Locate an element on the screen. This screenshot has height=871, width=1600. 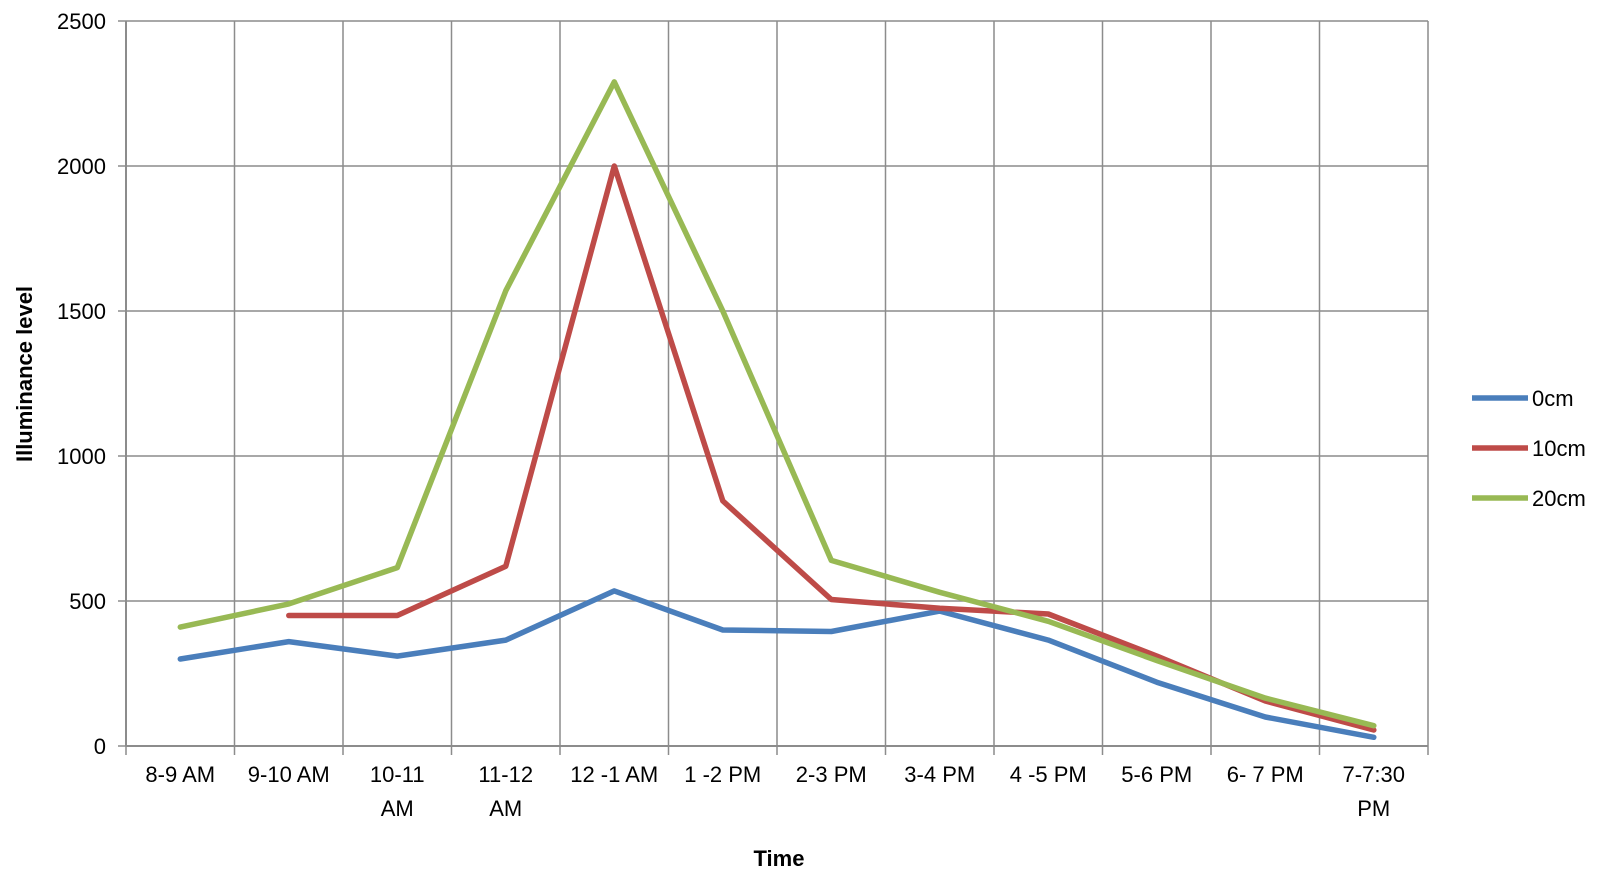
x-tick-label-11: 7-7:30 PM is located at coordinates (1374, 791).